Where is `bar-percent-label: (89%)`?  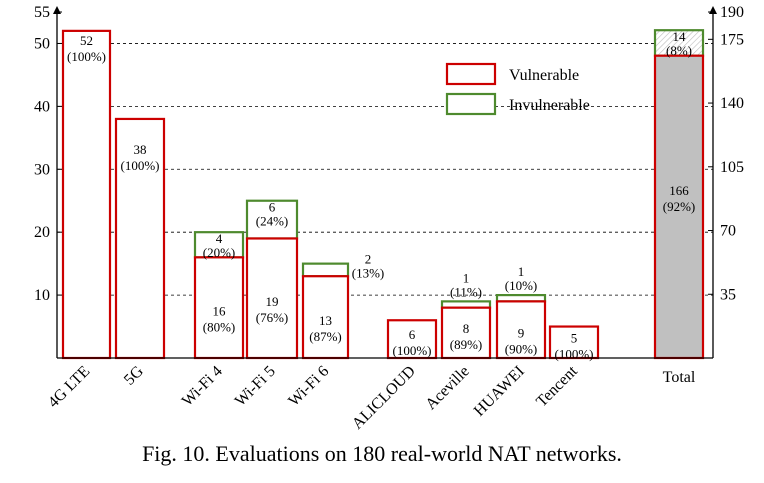 bar-percent-label: (89%) is located at coordinates (466, 344).